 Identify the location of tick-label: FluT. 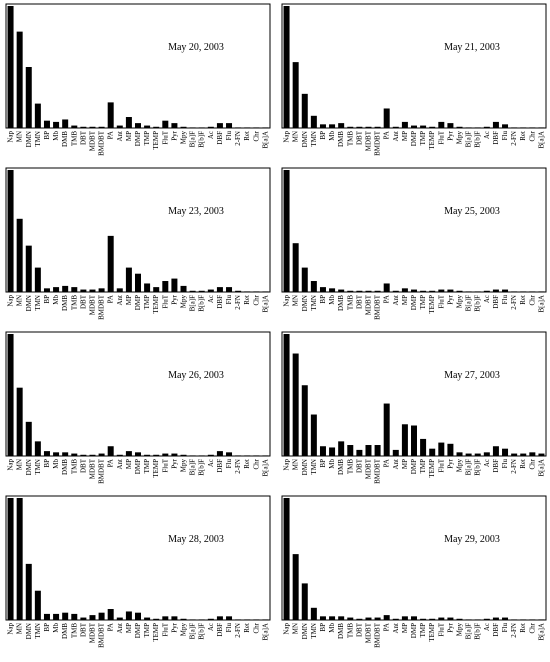
(441, 465).